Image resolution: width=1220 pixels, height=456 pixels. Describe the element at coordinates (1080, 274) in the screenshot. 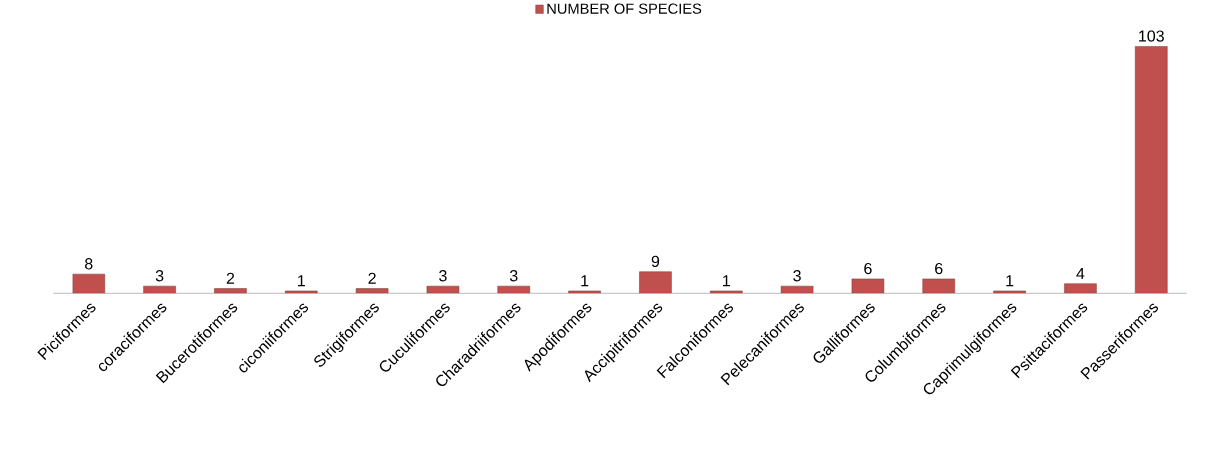

I see `data-label: 4` at that location.